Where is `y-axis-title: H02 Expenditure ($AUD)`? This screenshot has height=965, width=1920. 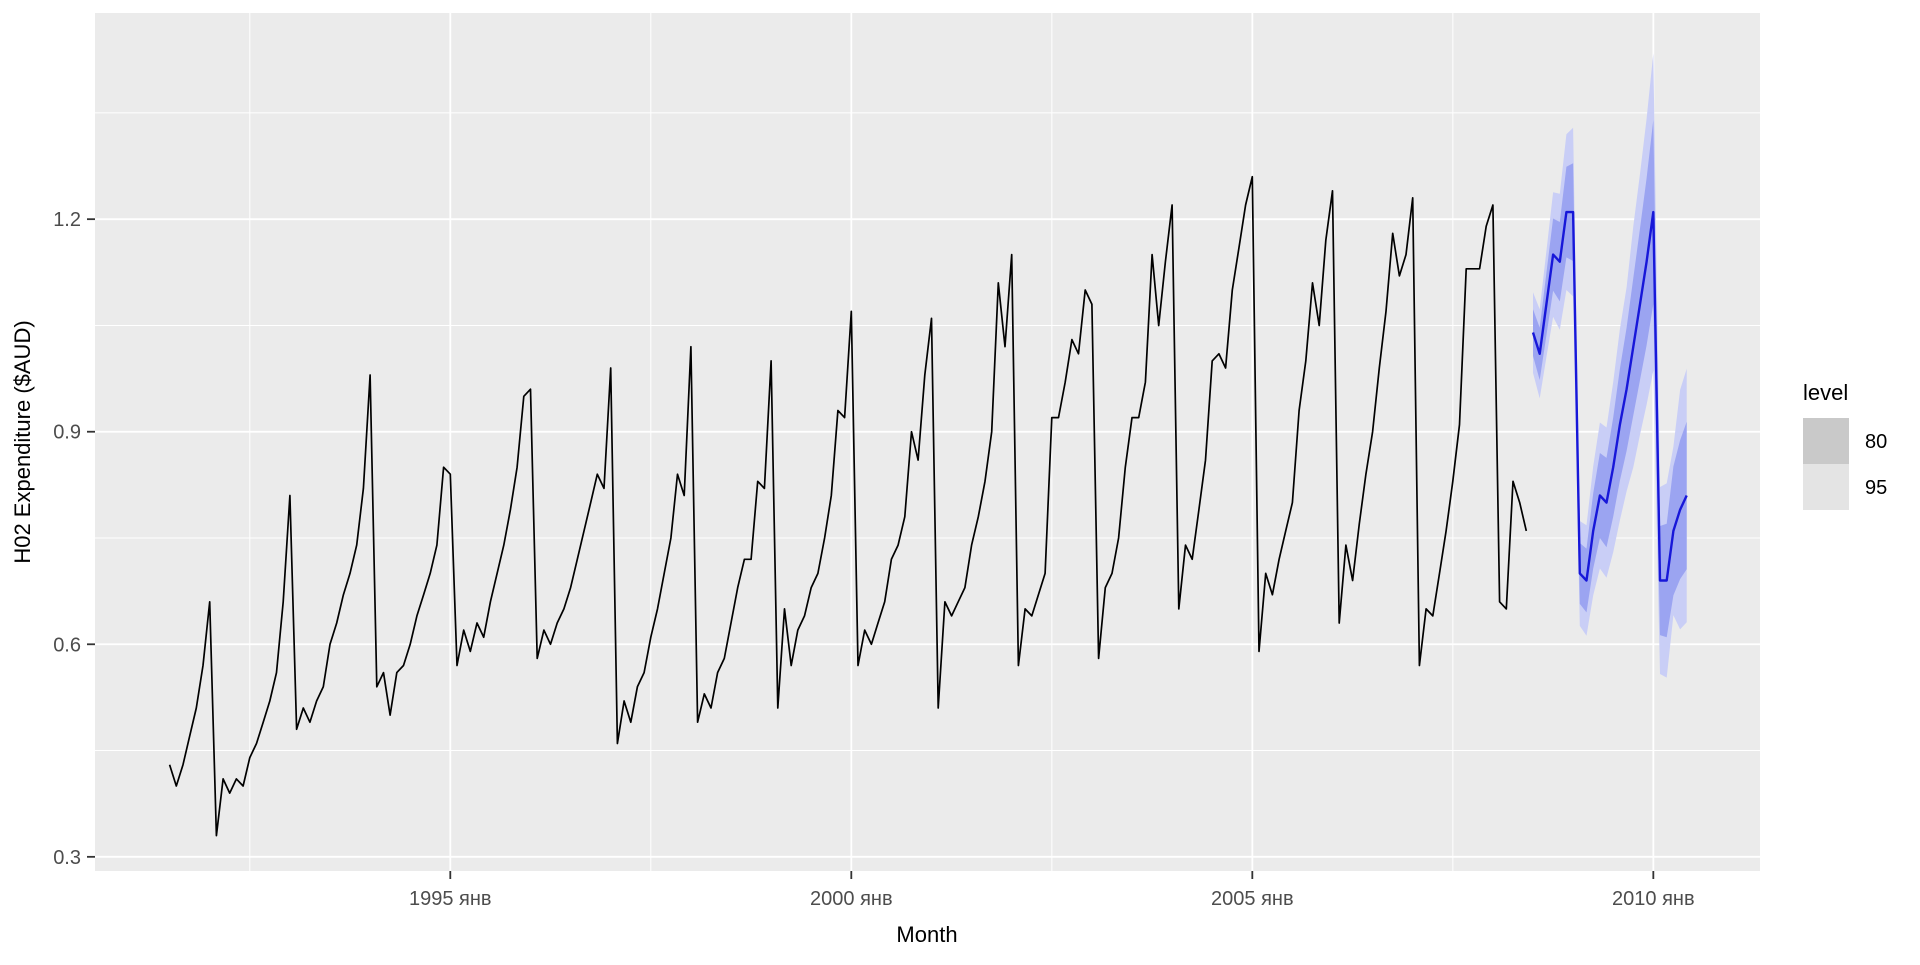
y-axis-title: H02 Expenditure ($AUD) is located at coordinates (22, 441).